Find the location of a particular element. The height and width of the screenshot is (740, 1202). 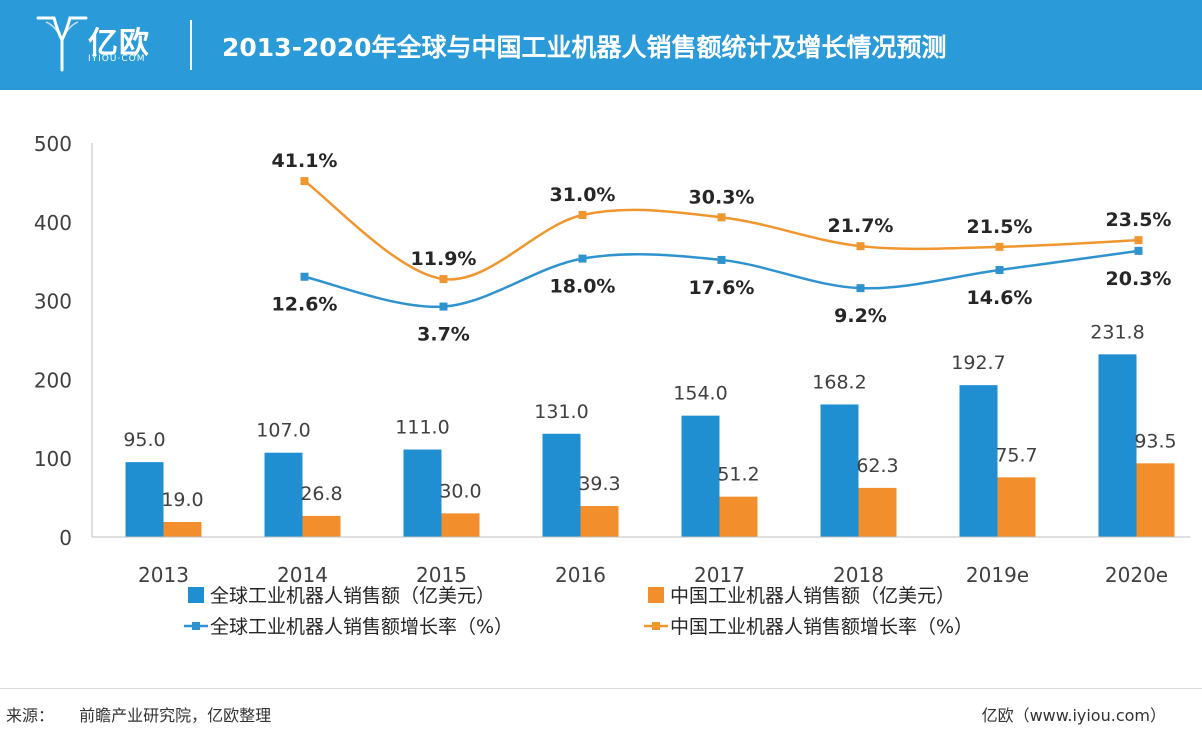

y-tick-label: 300 is located at coordinates (53, 302).